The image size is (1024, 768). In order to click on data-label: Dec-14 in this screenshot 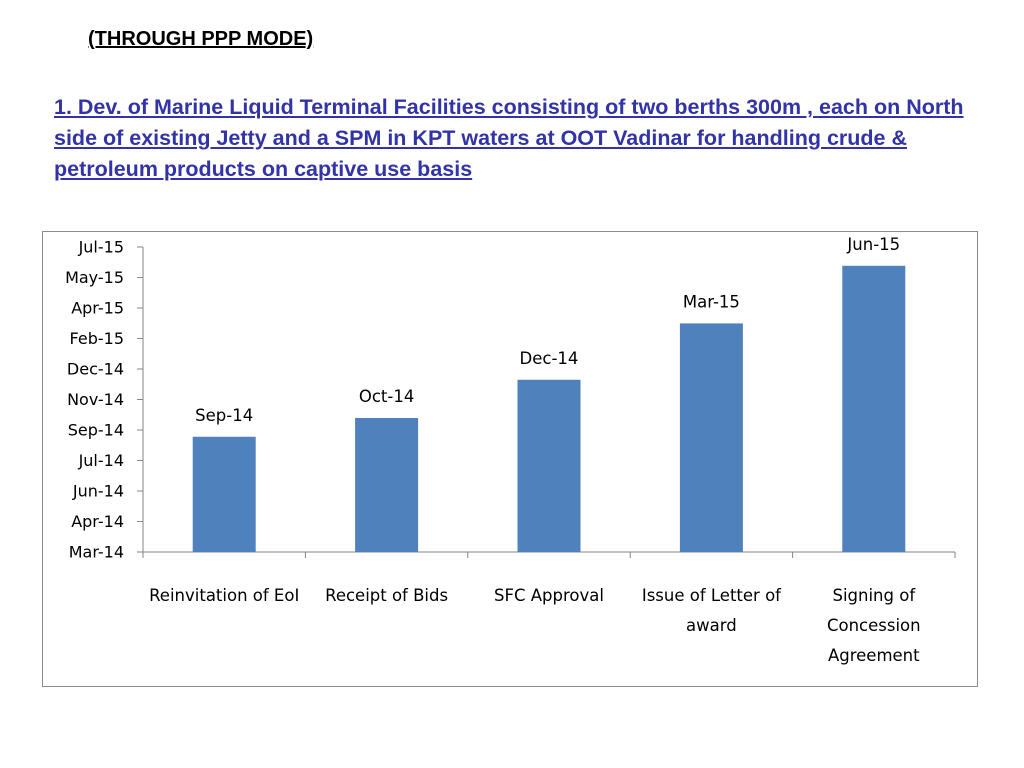, I will do `click(549, 358)`.